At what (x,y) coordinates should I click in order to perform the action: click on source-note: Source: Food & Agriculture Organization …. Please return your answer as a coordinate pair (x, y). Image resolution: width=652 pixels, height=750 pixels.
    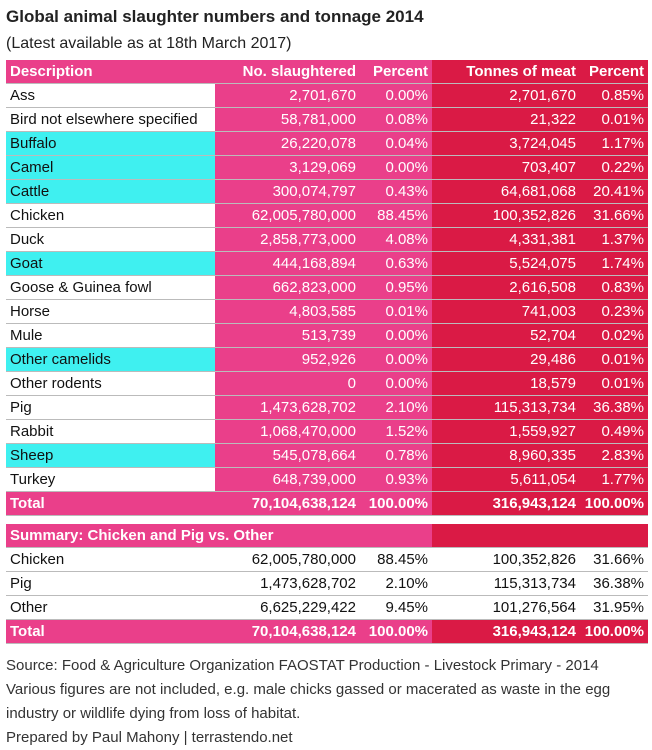
    Looking at the image, I should click on (302, 665).